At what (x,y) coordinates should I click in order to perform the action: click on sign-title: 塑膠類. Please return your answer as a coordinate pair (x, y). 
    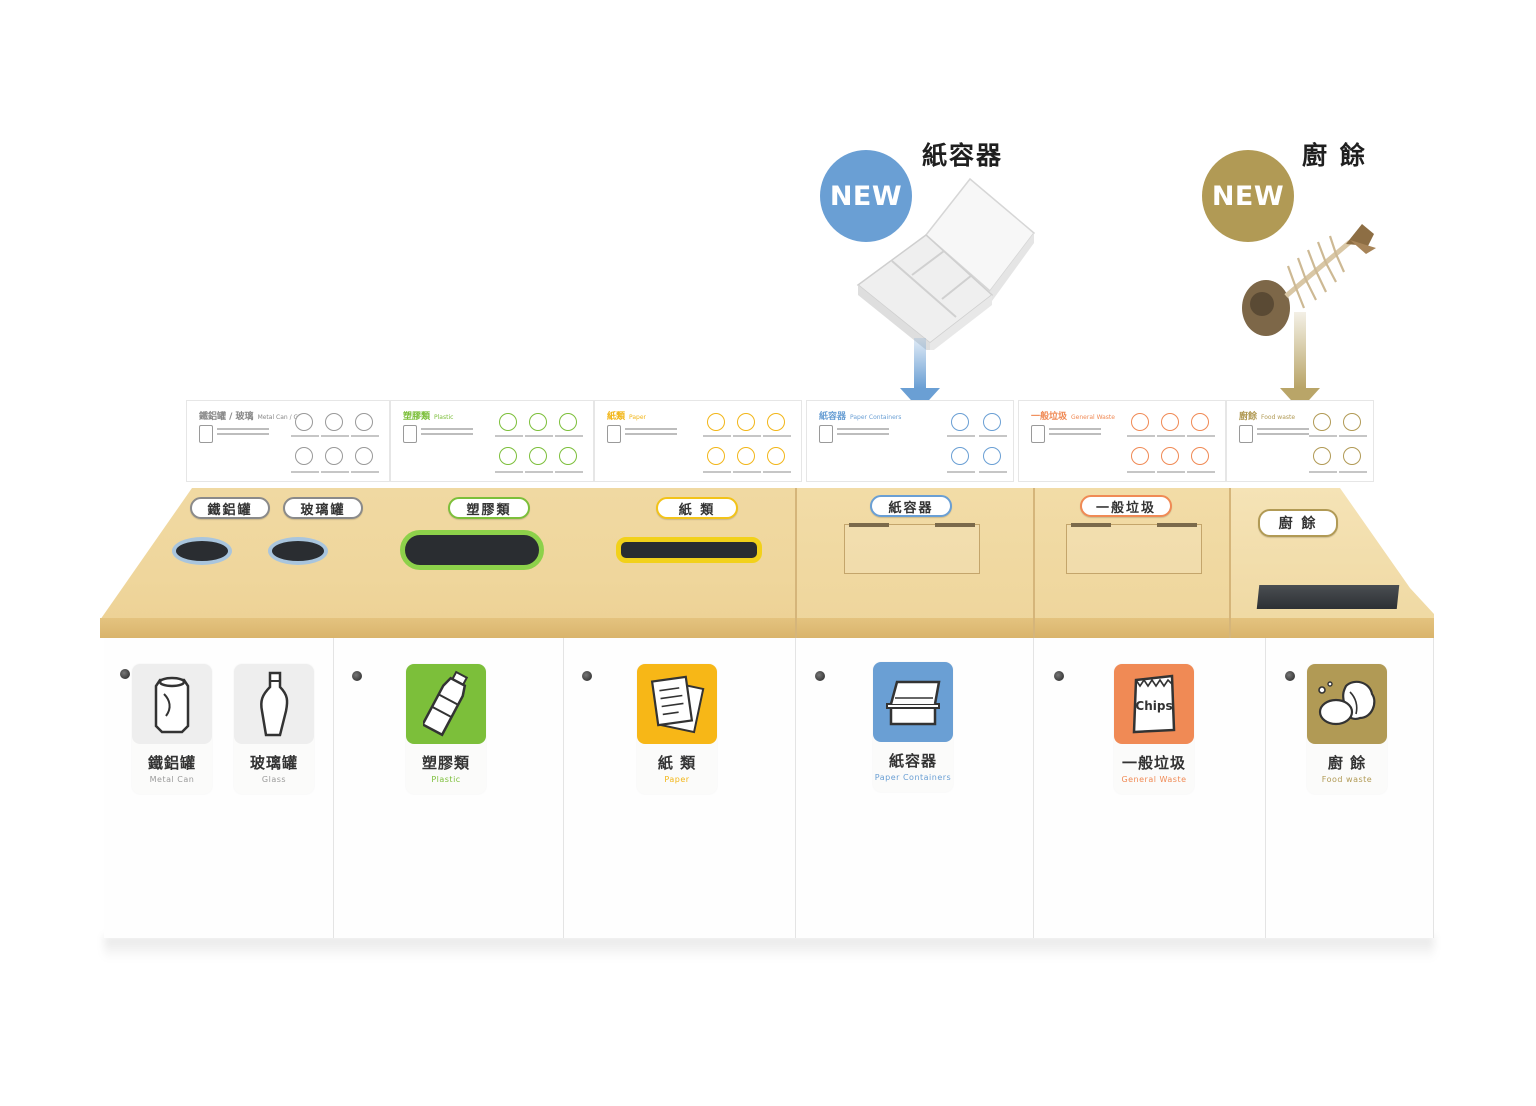
    Looking at the image, I should click on (417, 417).